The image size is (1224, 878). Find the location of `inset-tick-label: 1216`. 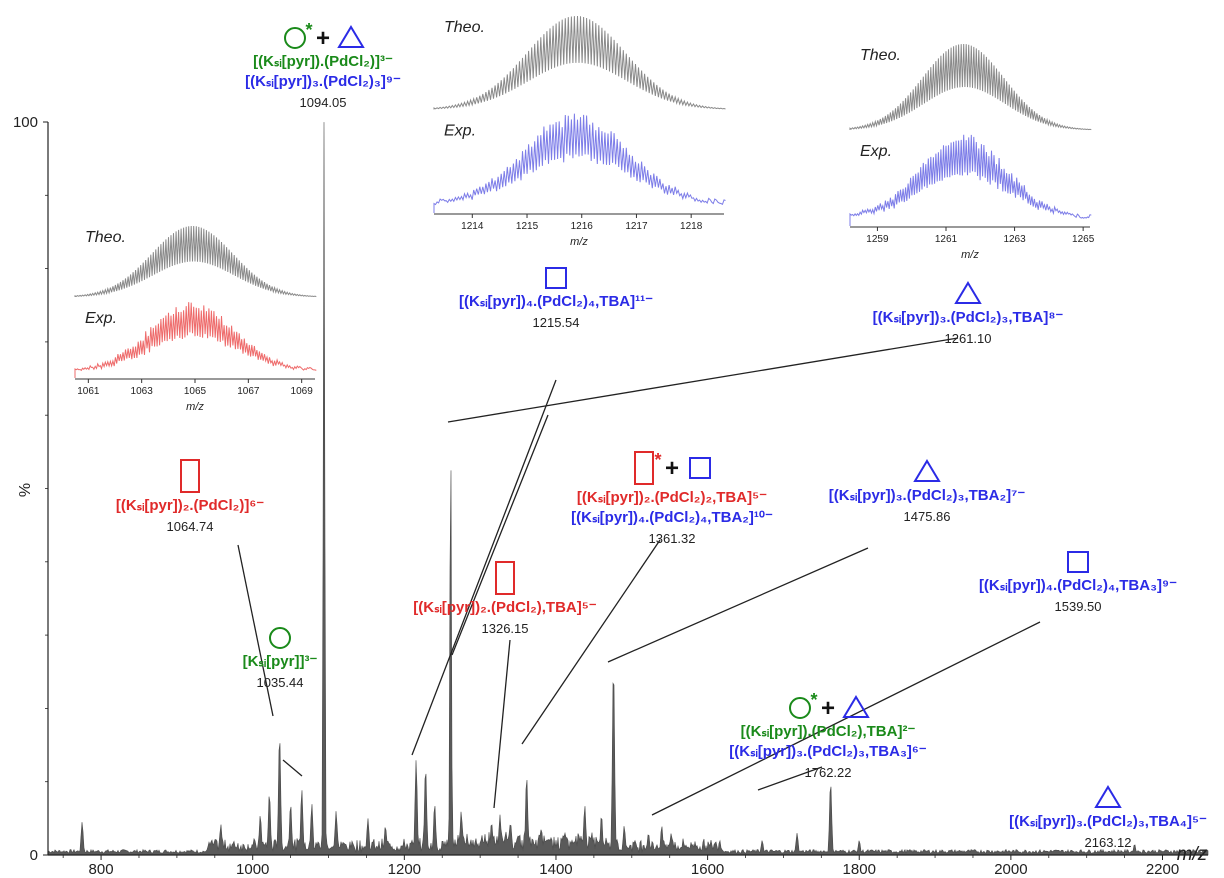

inset-tick-label: 1216 is located at coordinates (582, 226).